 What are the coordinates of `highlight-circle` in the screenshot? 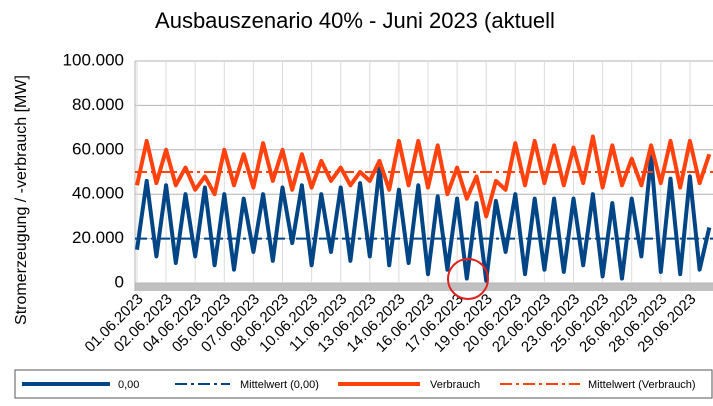 It's located at (468, 279).